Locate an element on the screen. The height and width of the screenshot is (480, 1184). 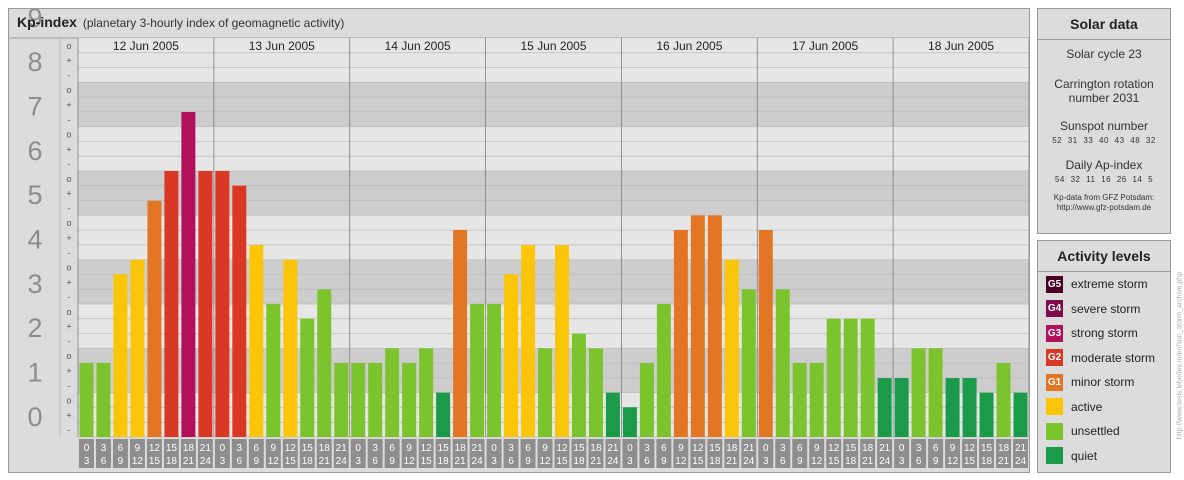
chart-title-main: Kp-index is located at coordinates (47, 22).